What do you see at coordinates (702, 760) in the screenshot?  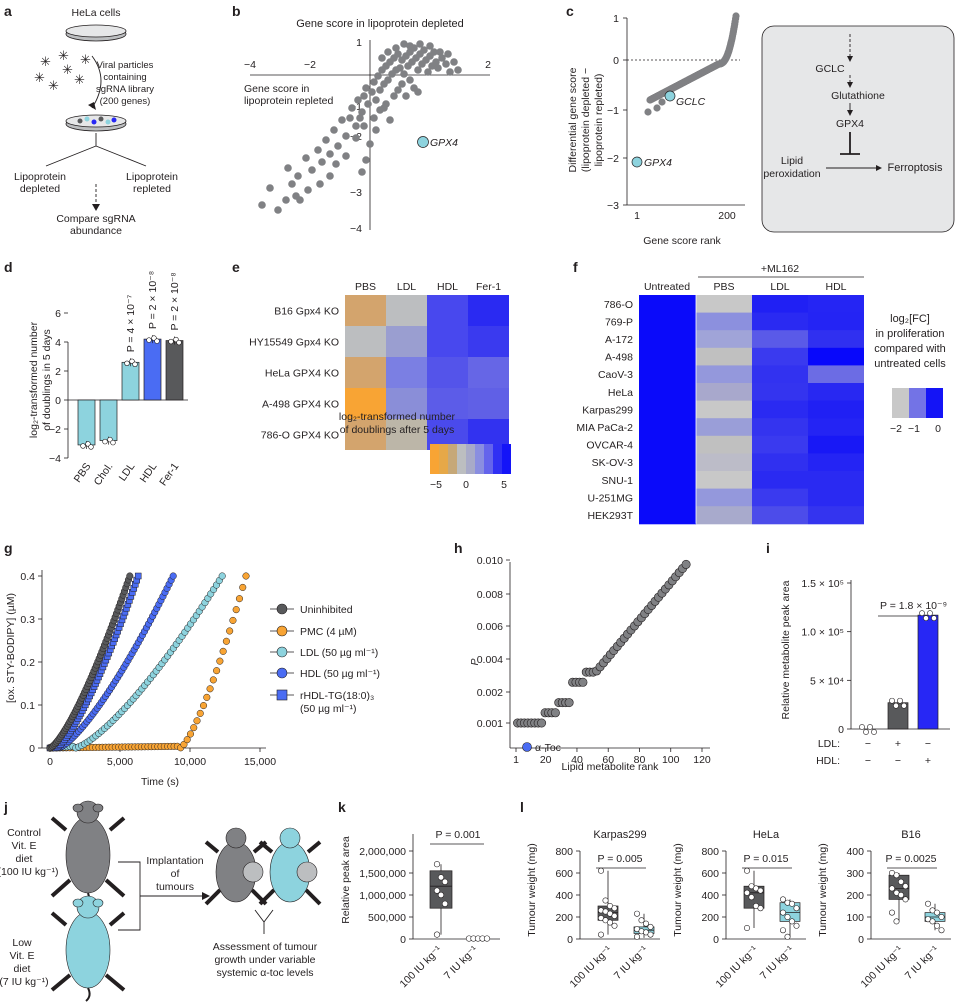 I see `h-xtick-label: 120` at bounding box center [702, 760].